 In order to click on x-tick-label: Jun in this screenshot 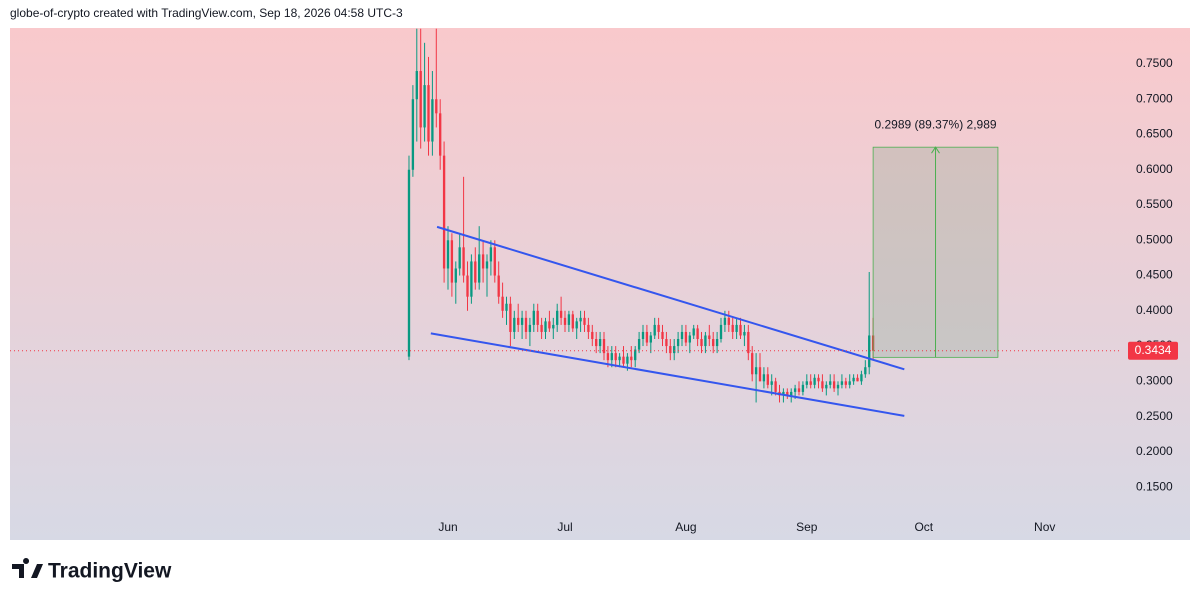, I will do `click(447, 527)`.